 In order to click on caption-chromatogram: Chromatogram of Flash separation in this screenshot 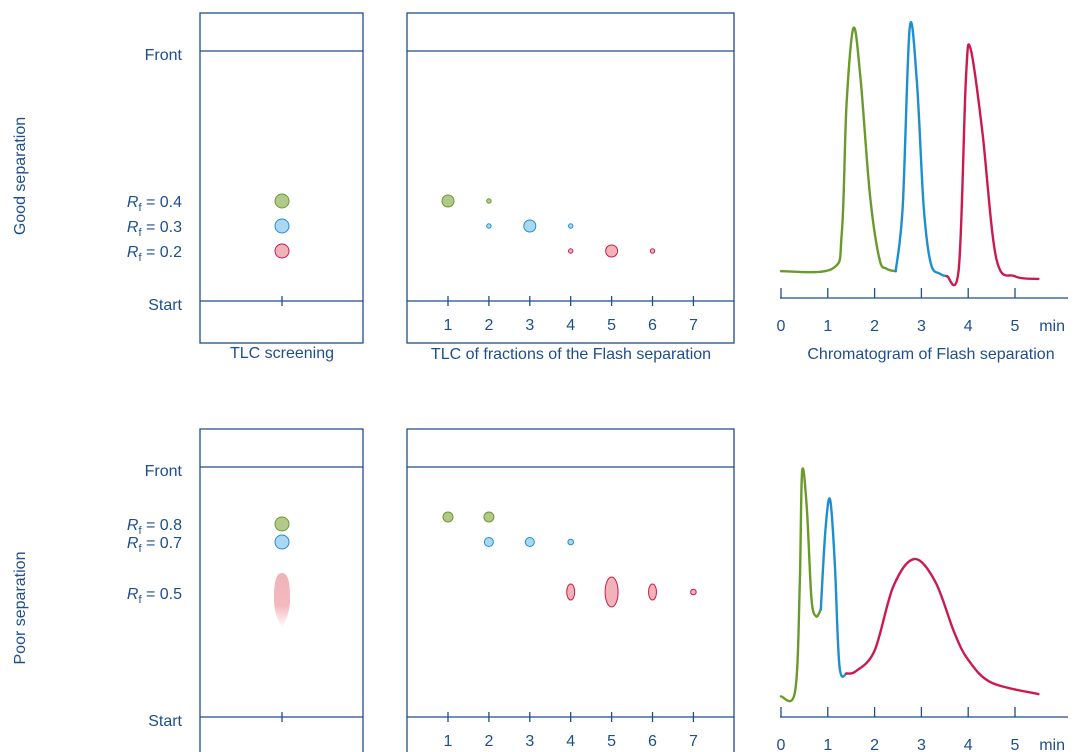, I will do `click(930, 354)`.